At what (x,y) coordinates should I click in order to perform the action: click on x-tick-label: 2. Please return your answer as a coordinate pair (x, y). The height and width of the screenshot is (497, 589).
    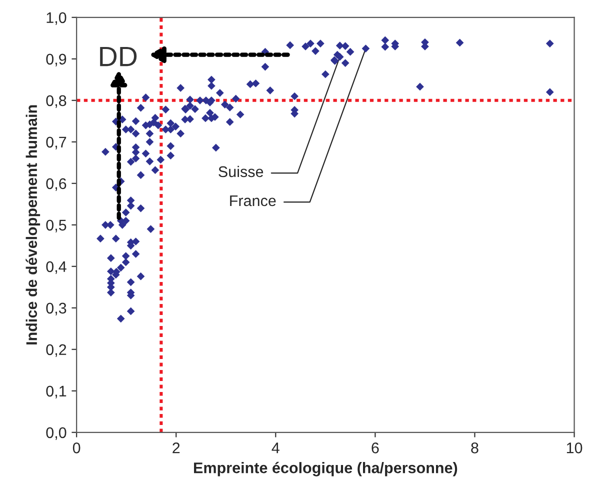
    Looking at the image, I should click on (176, 448).